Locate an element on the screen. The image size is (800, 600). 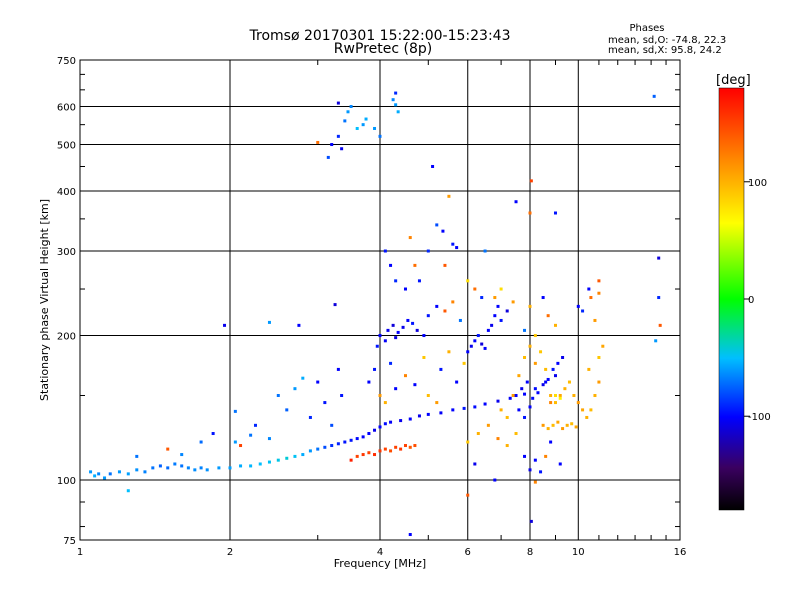
colorbar is located at coordinates (731, 299).